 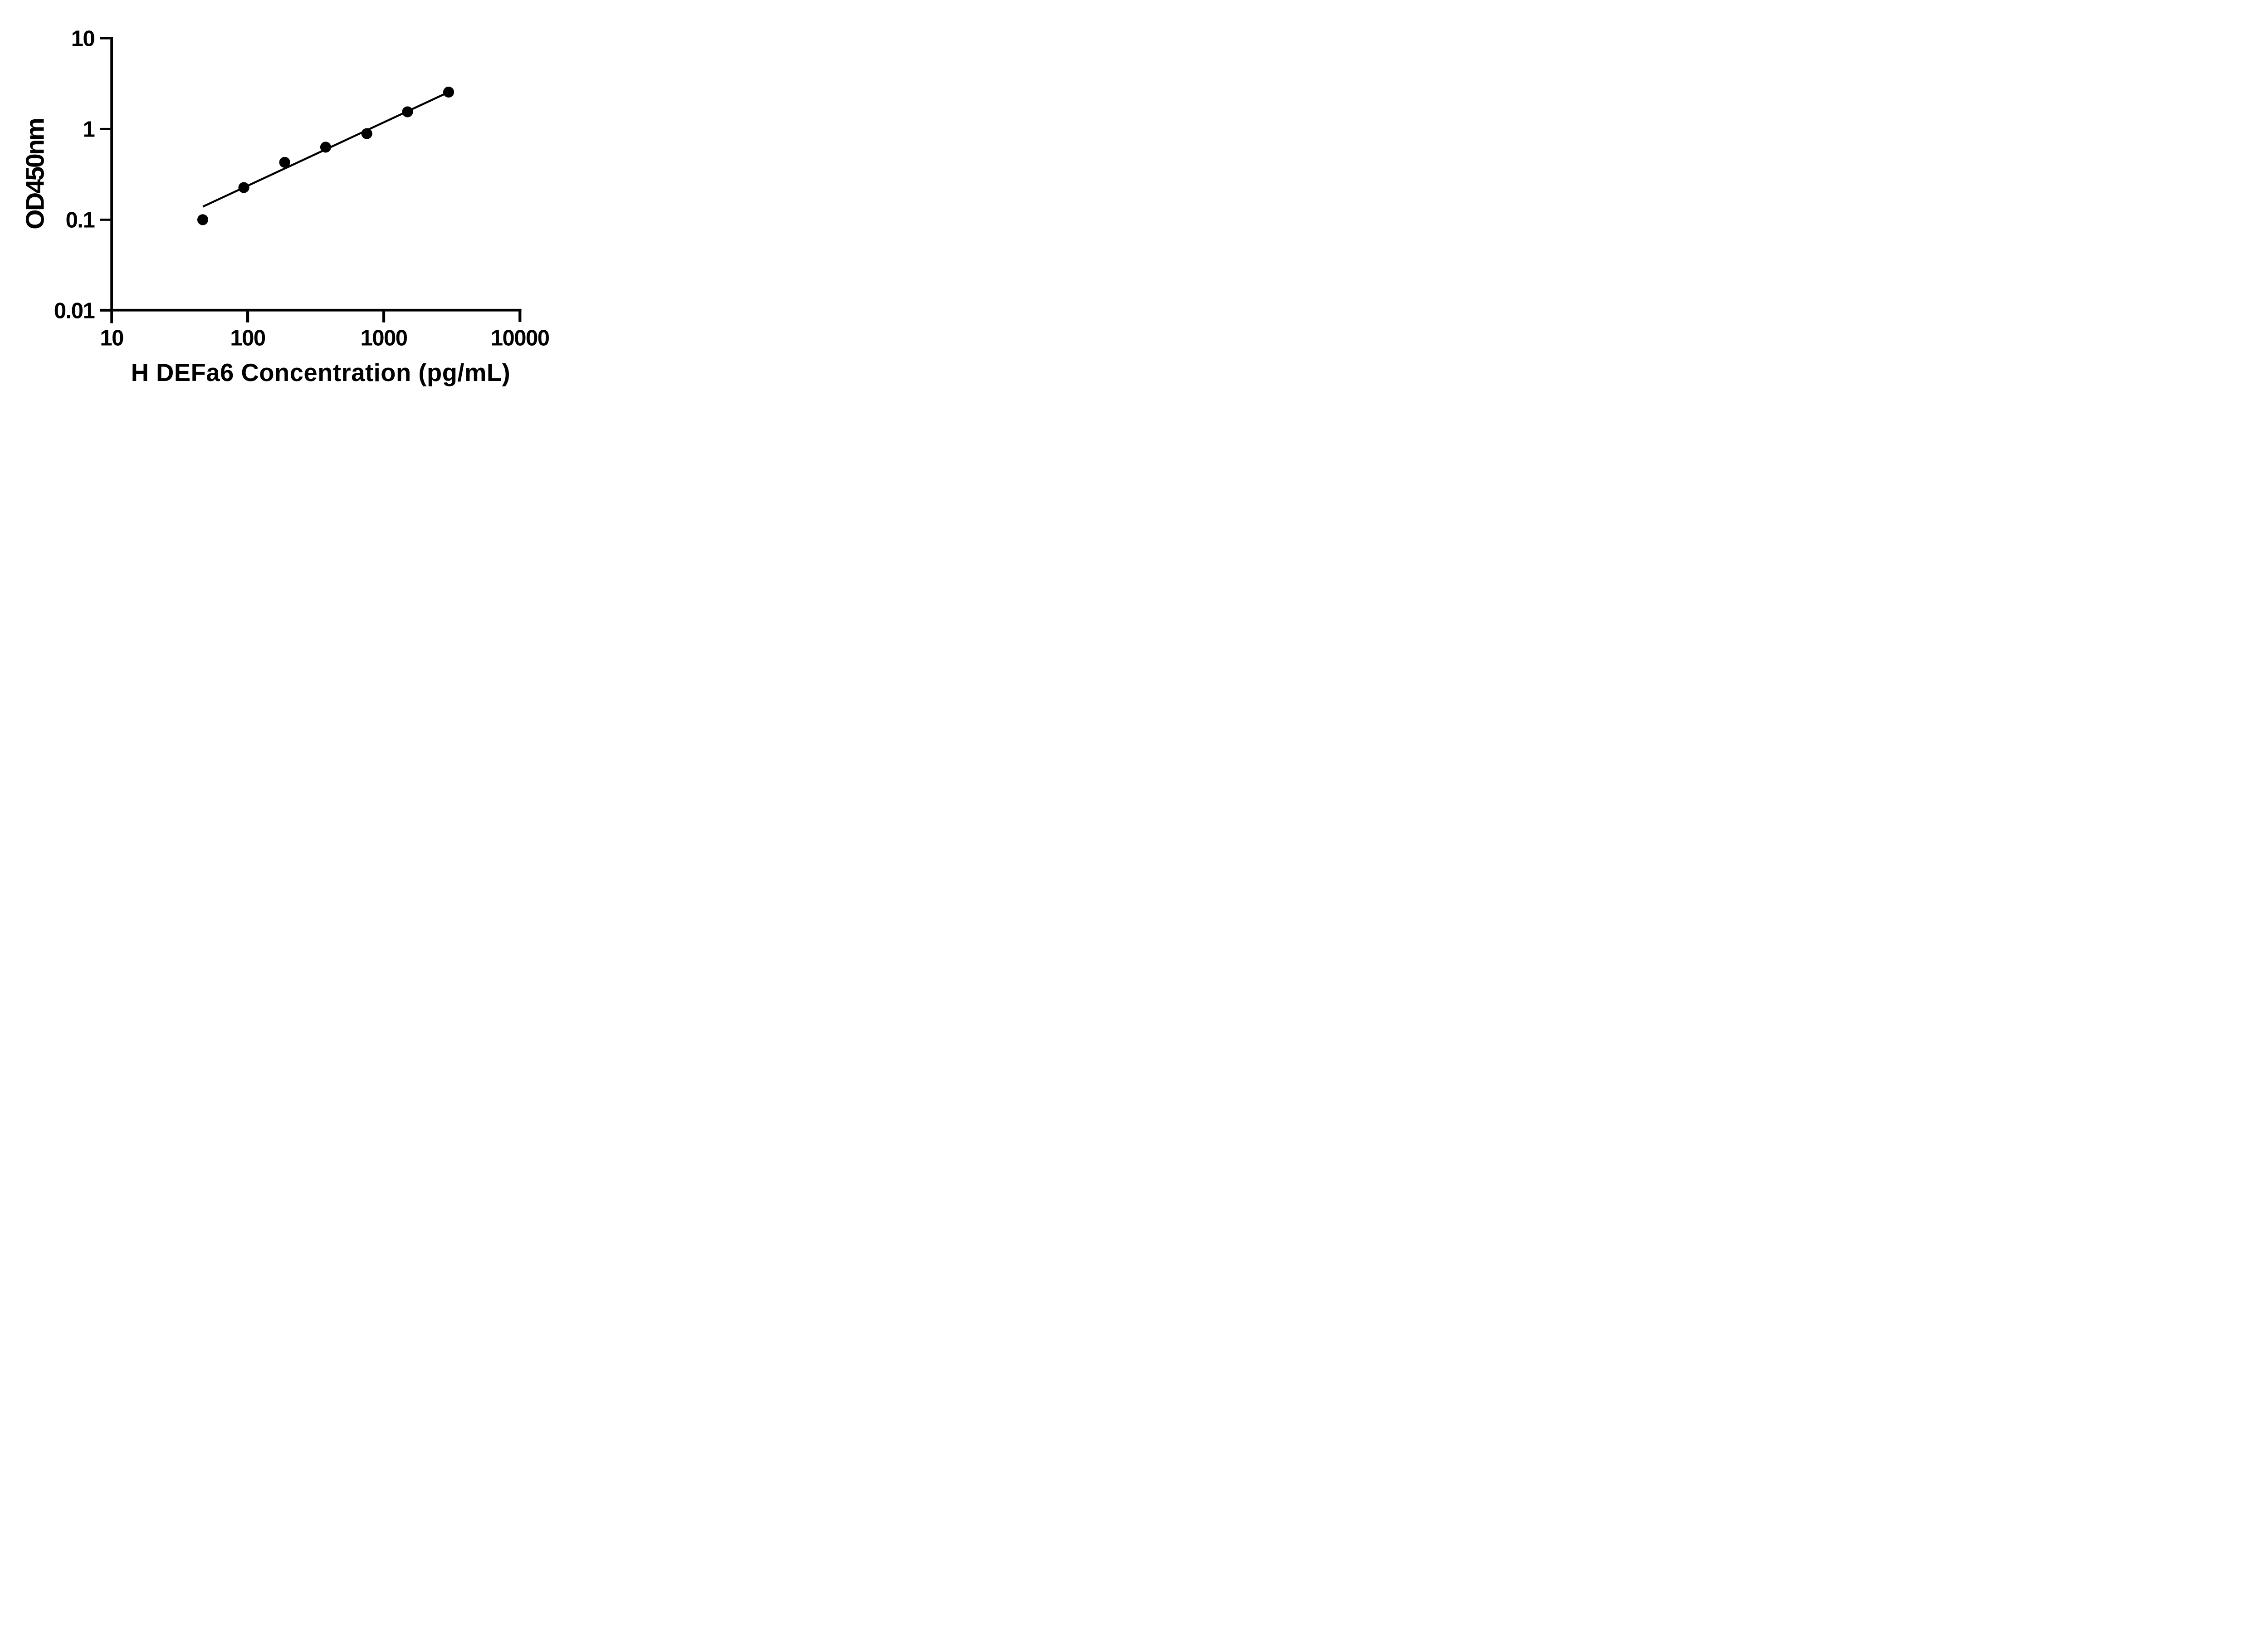 I want to click on svg-text: 0.01, so click(x=75, y=311).